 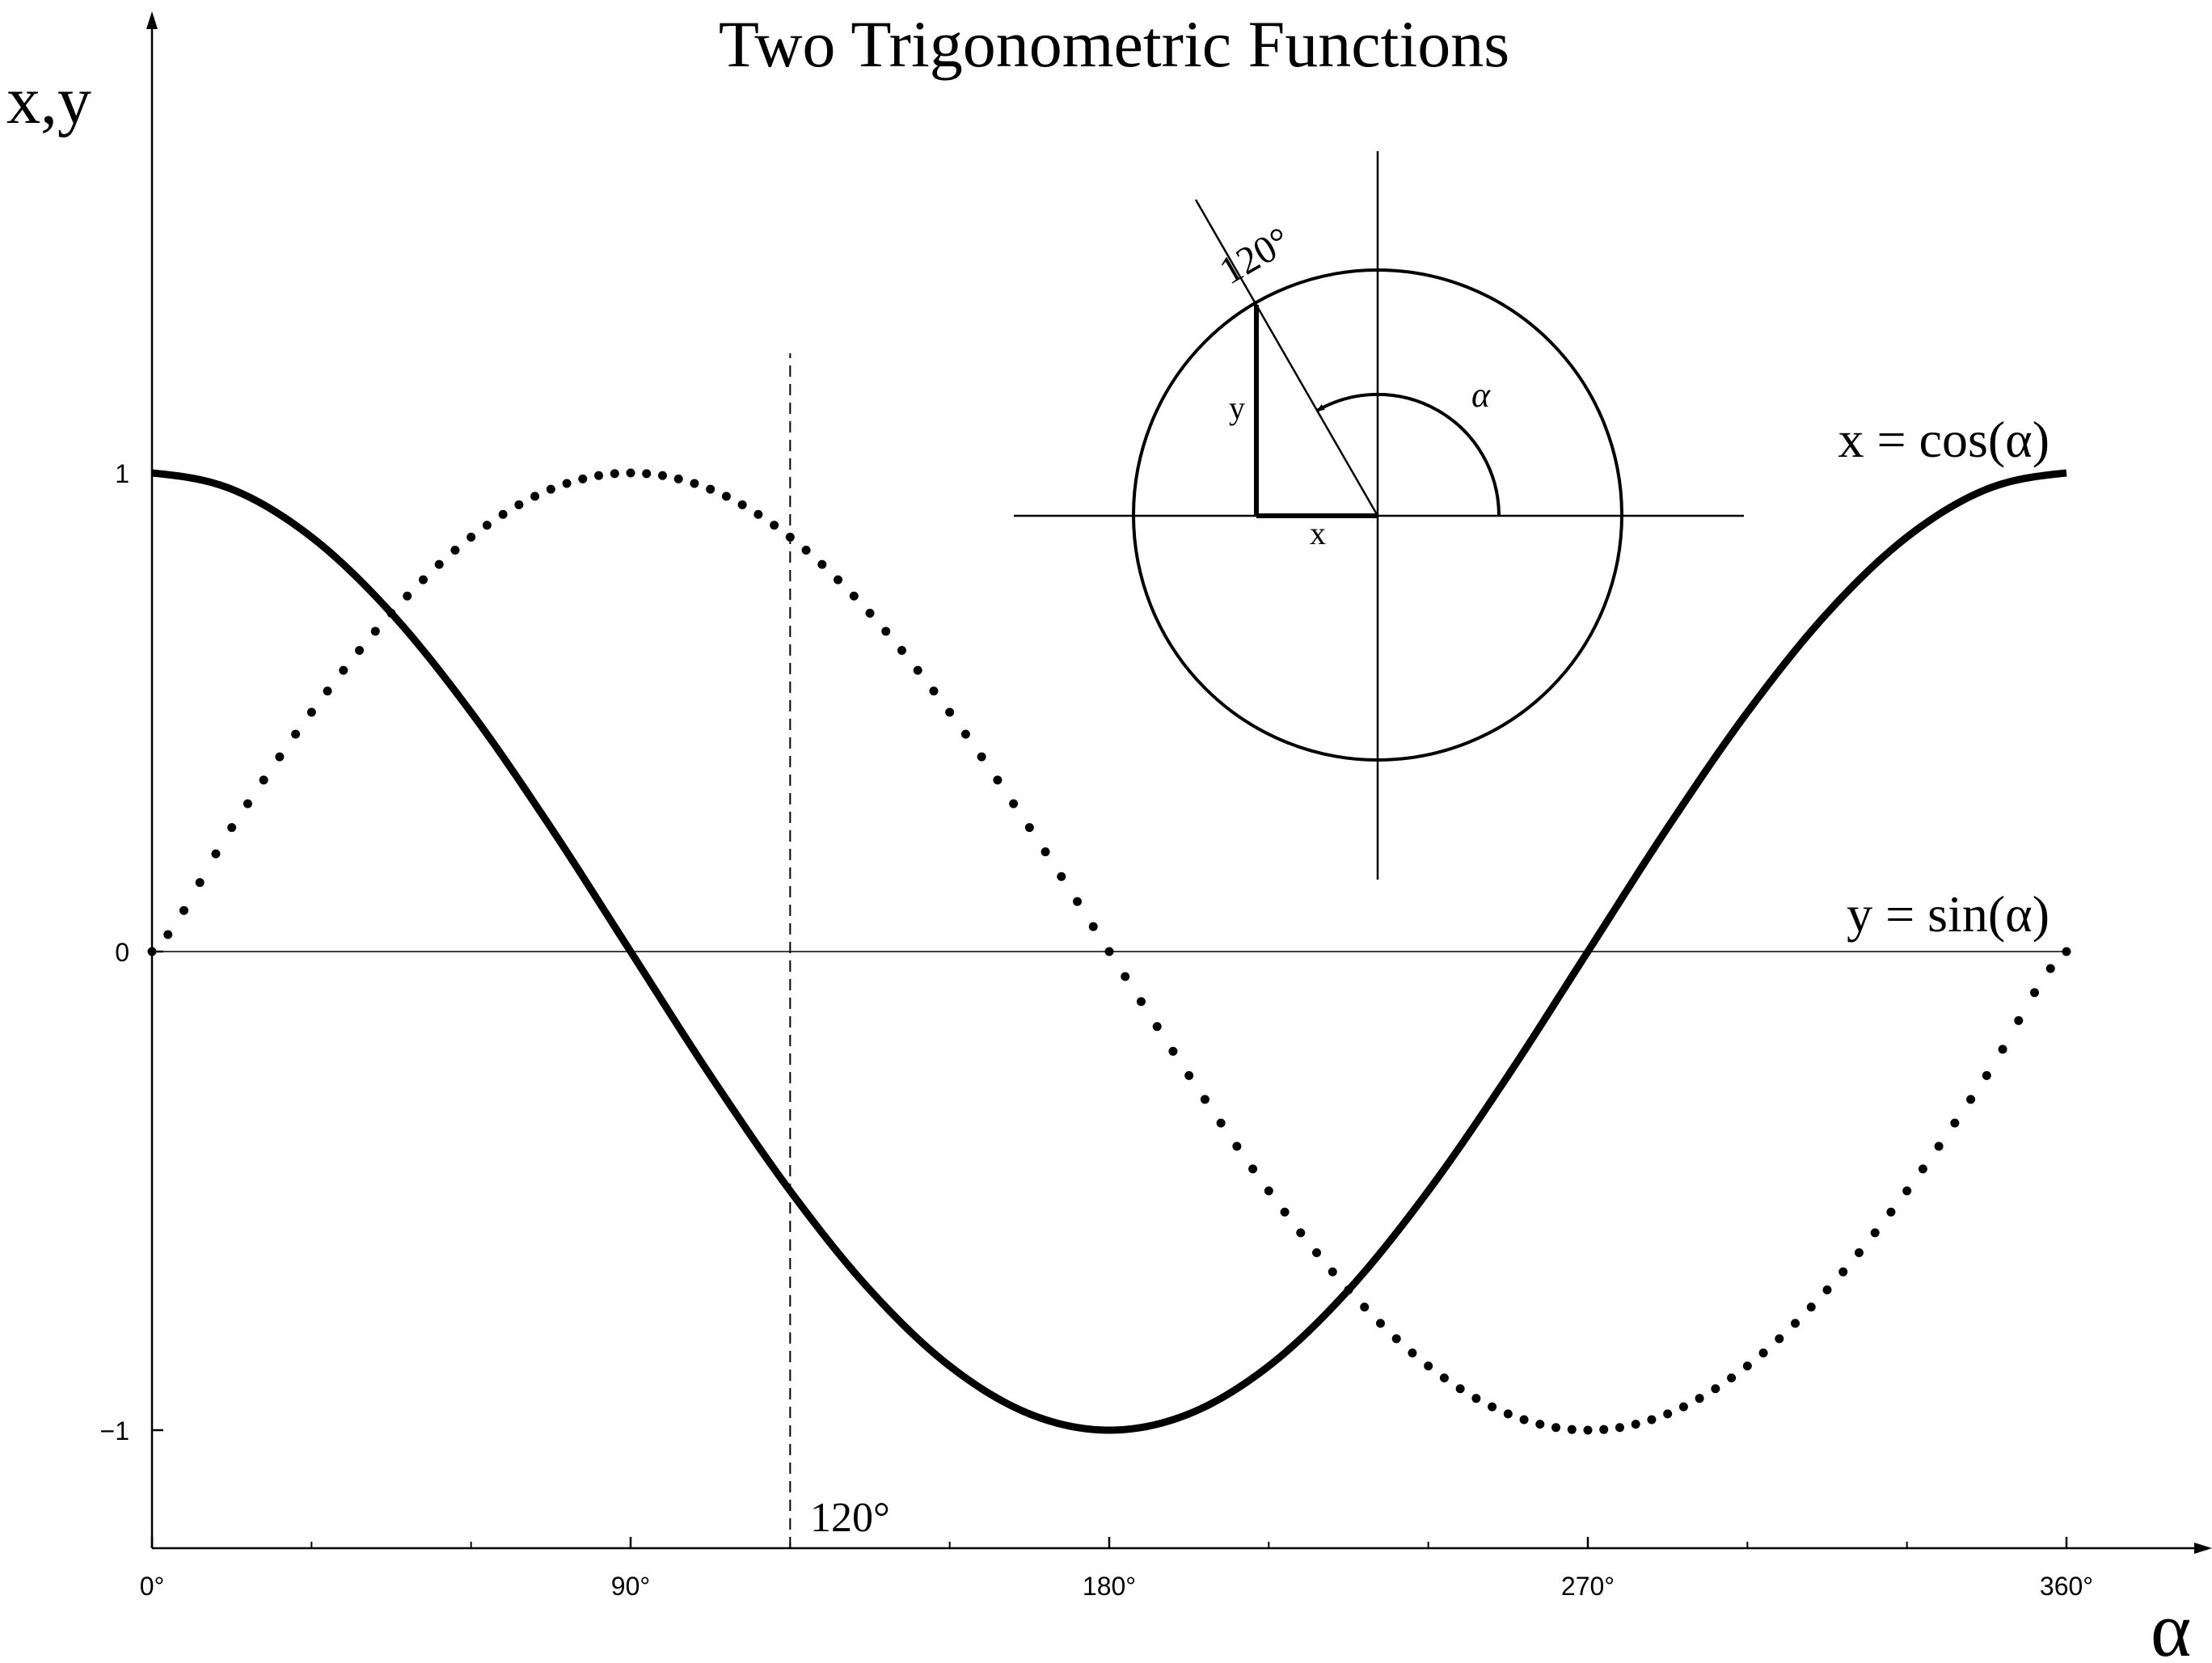 I want to click on y-tick-label: −1, so click(x=114, y=1431).